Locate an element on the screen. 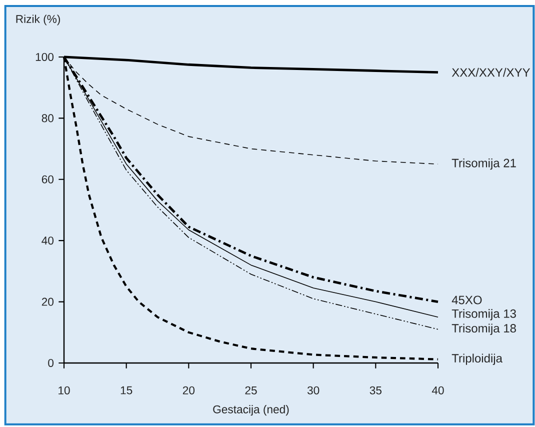 Image resolution: width=535 pixels, height=427 pixels. y-tick-label: 0 is located at coordinates (51, 362).